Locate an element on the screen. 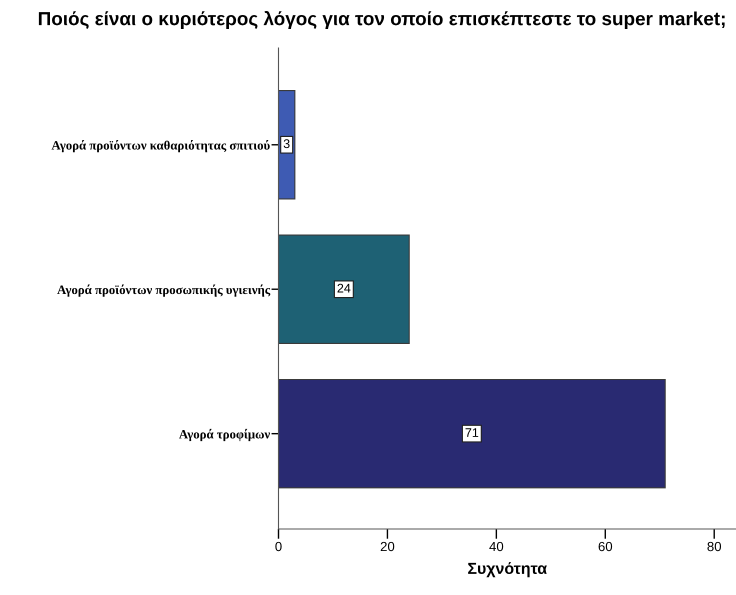 The width and height of the screenshot is (736, 595). x-tick-label: 80 is located at coordinates (714, 547).